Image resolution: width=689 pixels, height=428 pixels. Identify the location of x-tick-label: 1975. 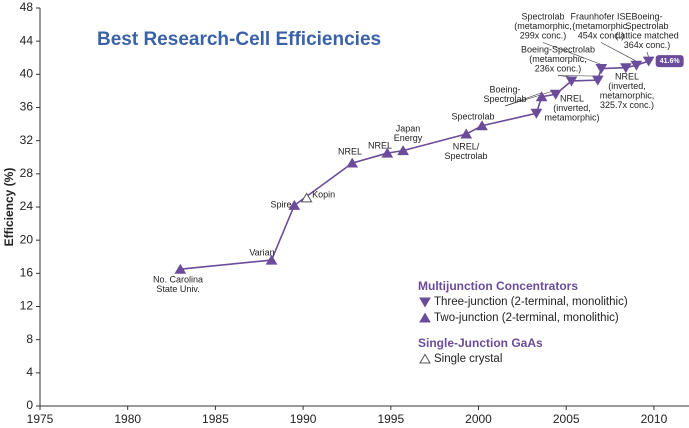
(40, 419).